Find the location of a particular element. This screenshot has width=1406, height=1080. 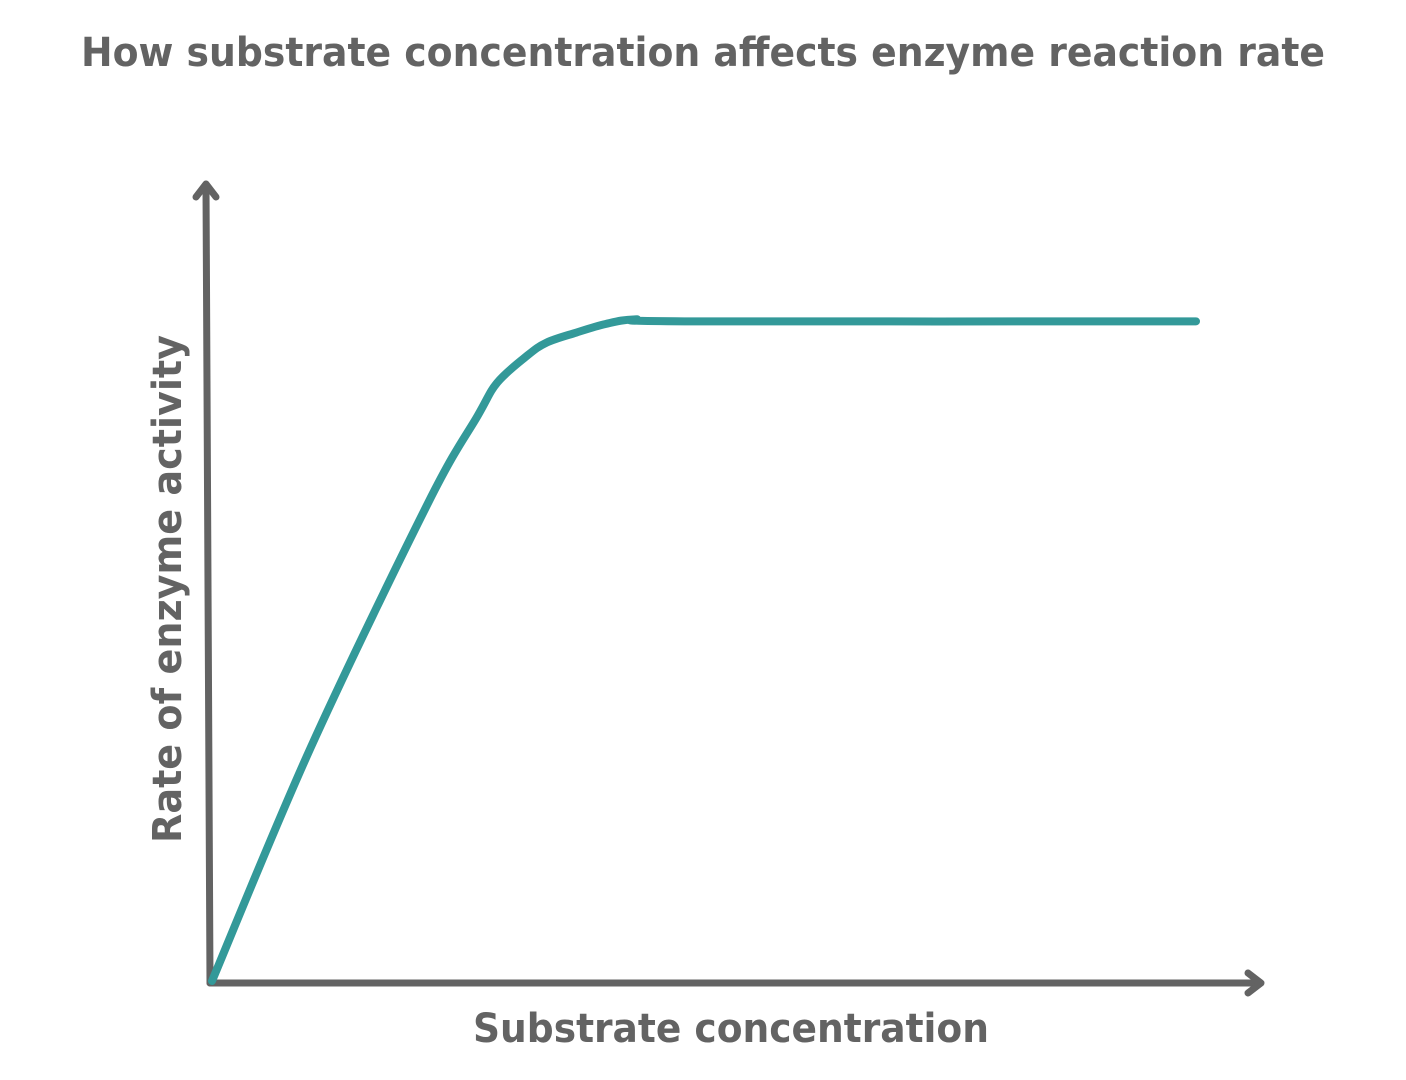

y-axis-label: Rate of enzyme activity is located at coordinates (168, 589).